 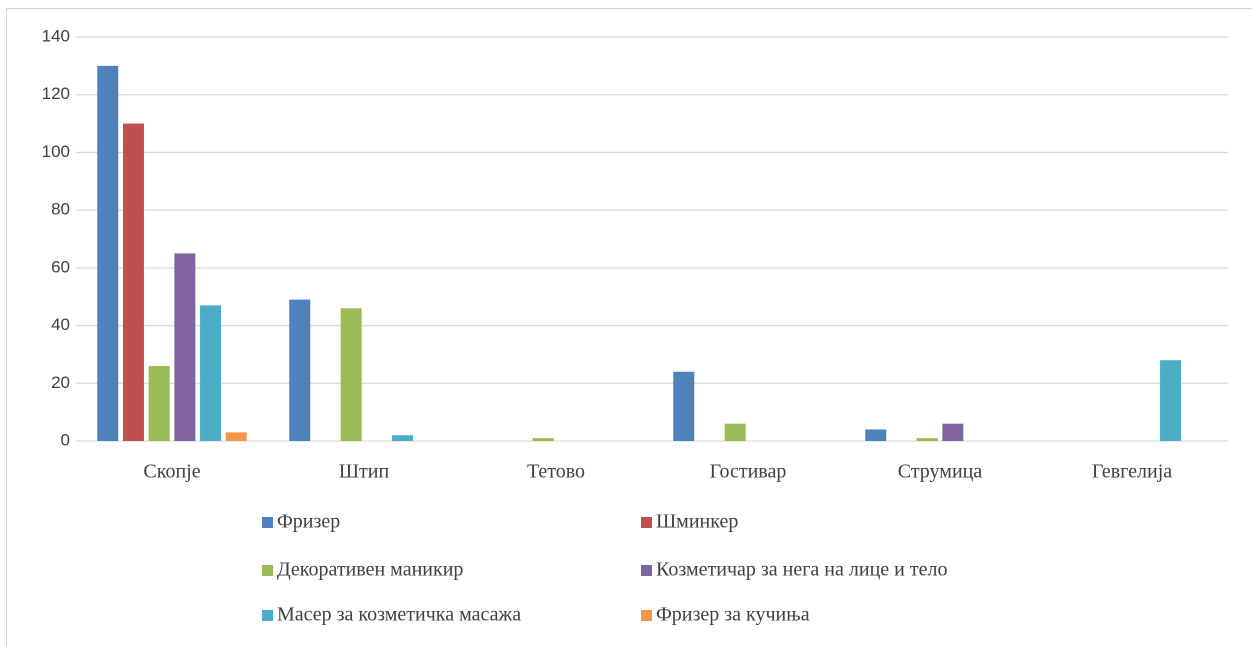 What do you see at coordinates (60, 382) in the screenshot?
I see `y-tick-label: 20` at bounding box center [60, 382].